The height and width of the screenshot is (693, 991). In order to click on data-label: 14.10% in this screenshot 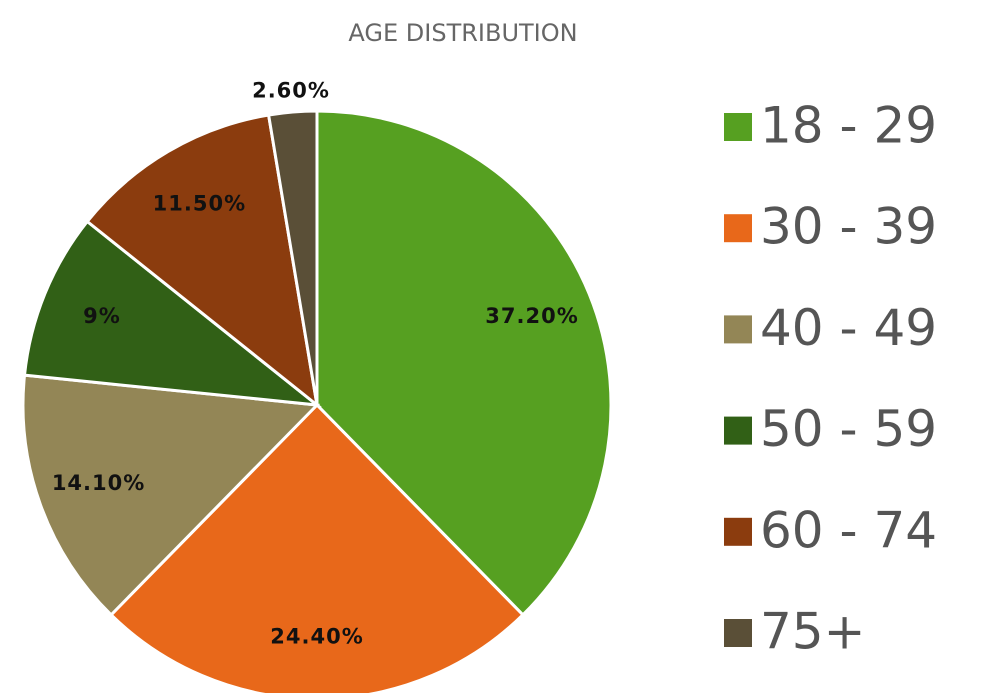, I will do `click(98, 483)`.